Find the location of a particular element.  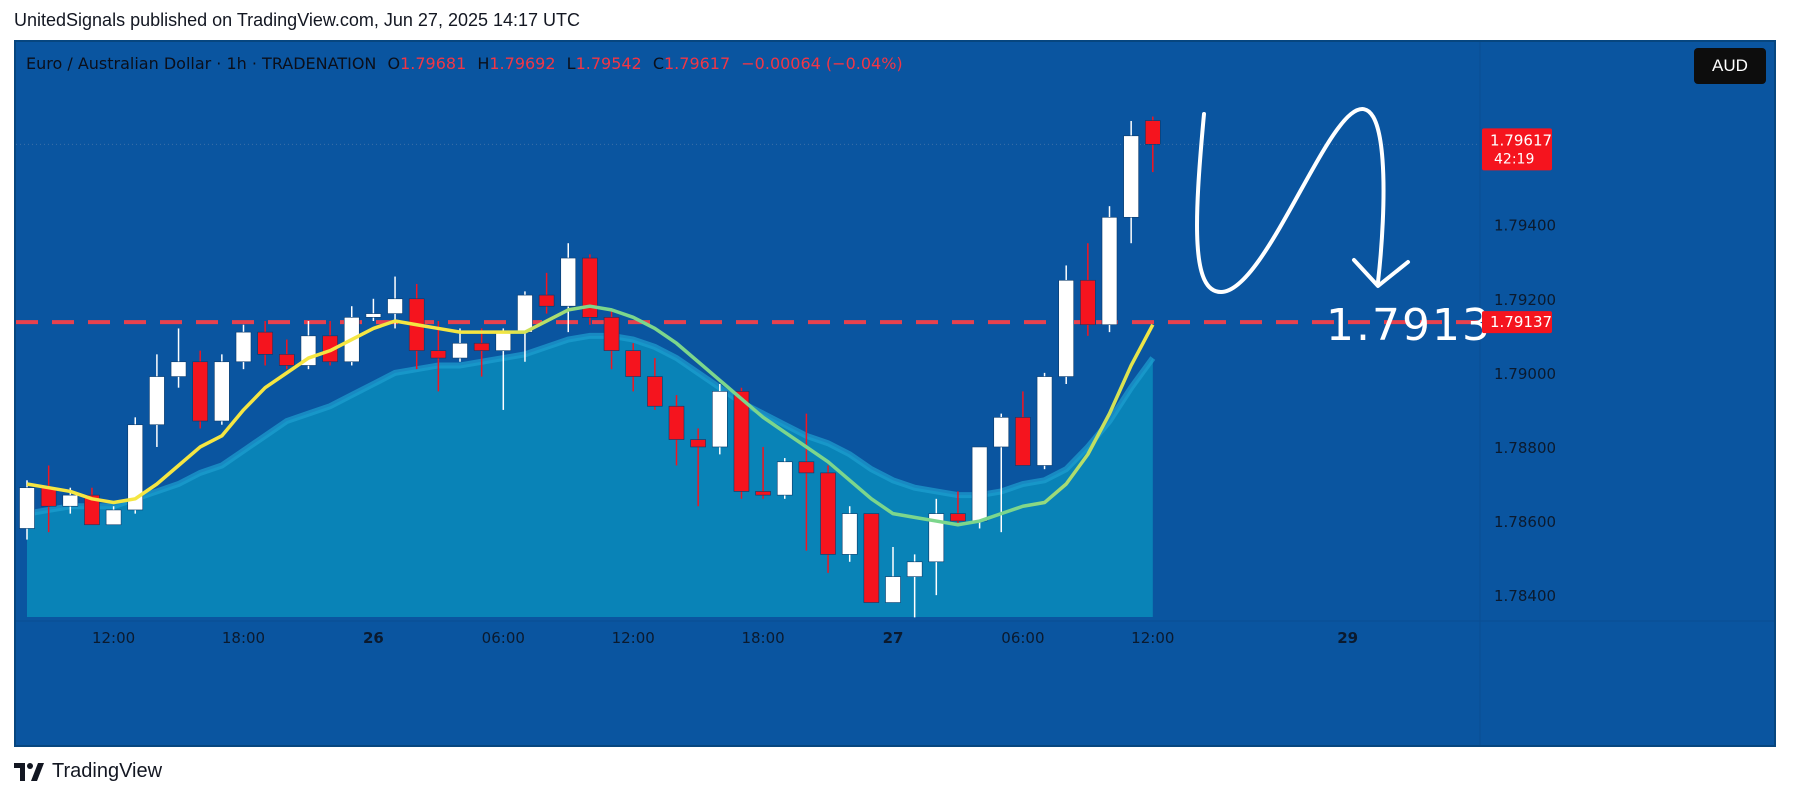

tradingview-logo-icon is located at coordinates (29, 771).